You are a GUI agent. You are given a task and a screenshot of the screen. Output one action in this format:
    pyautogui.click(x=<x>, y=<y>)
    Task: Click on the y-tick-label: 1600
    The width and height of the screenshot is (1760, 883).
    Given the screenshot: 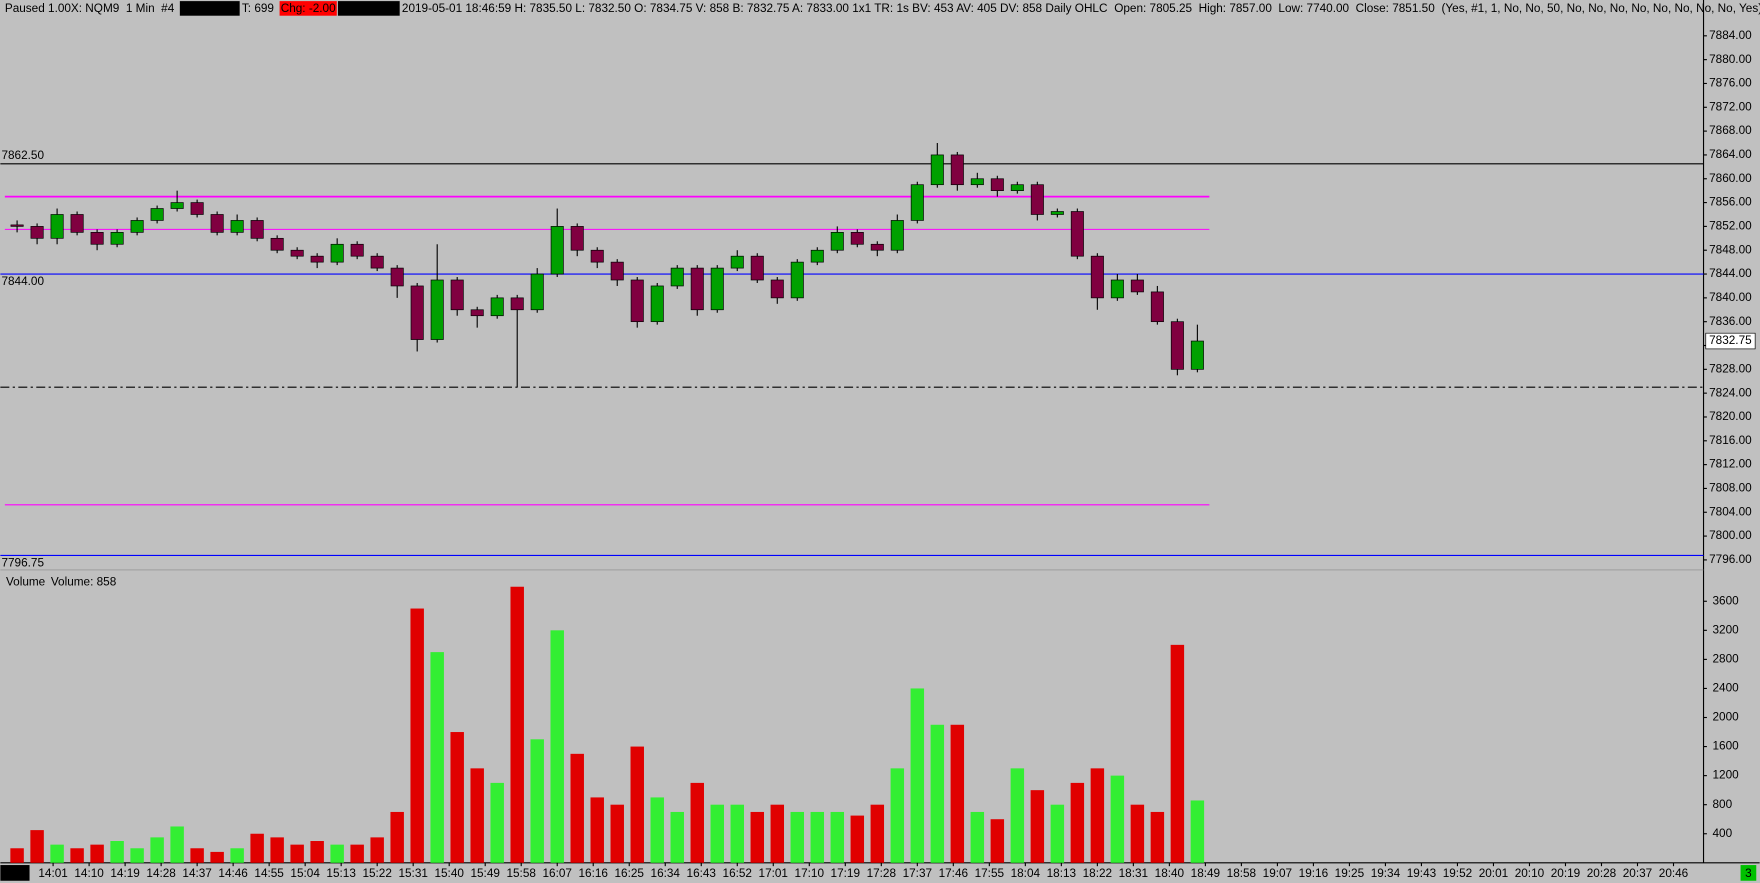 What is the action you would take?
    pyautogui.click(x=1726, y=746)
    